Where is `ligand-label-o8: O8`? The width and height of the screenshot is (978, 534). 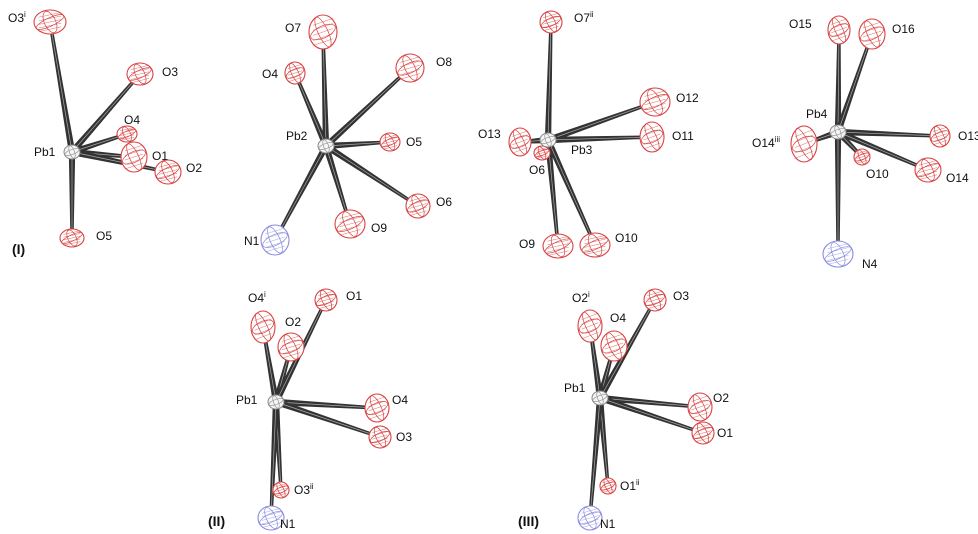
ligand-label-o8: O8 is located at coordinates (444, 62).